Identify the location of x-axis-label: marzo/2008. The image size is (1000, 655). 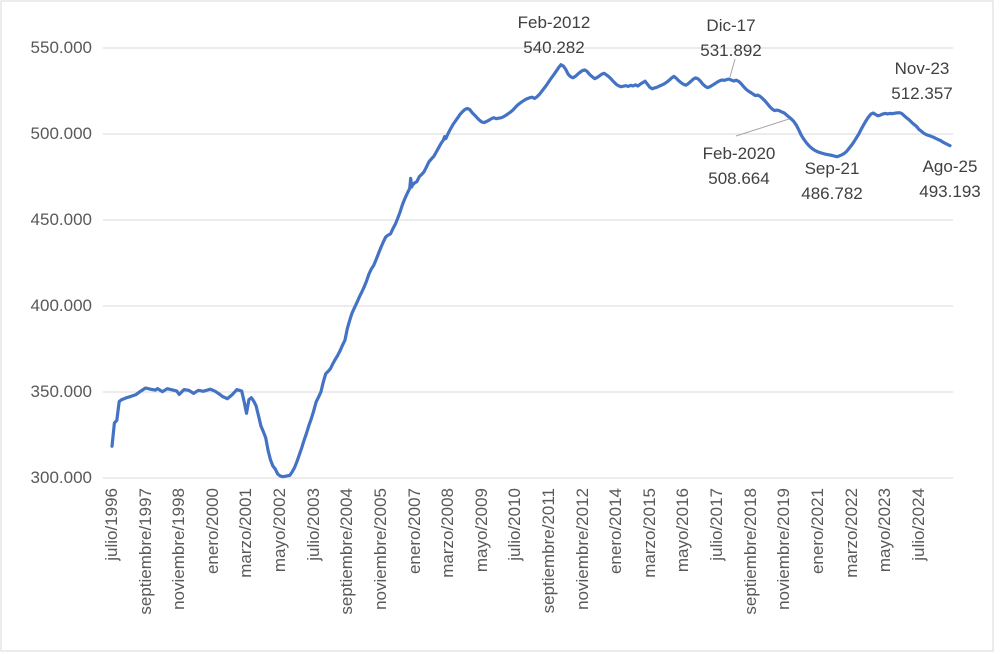
(448, 533).